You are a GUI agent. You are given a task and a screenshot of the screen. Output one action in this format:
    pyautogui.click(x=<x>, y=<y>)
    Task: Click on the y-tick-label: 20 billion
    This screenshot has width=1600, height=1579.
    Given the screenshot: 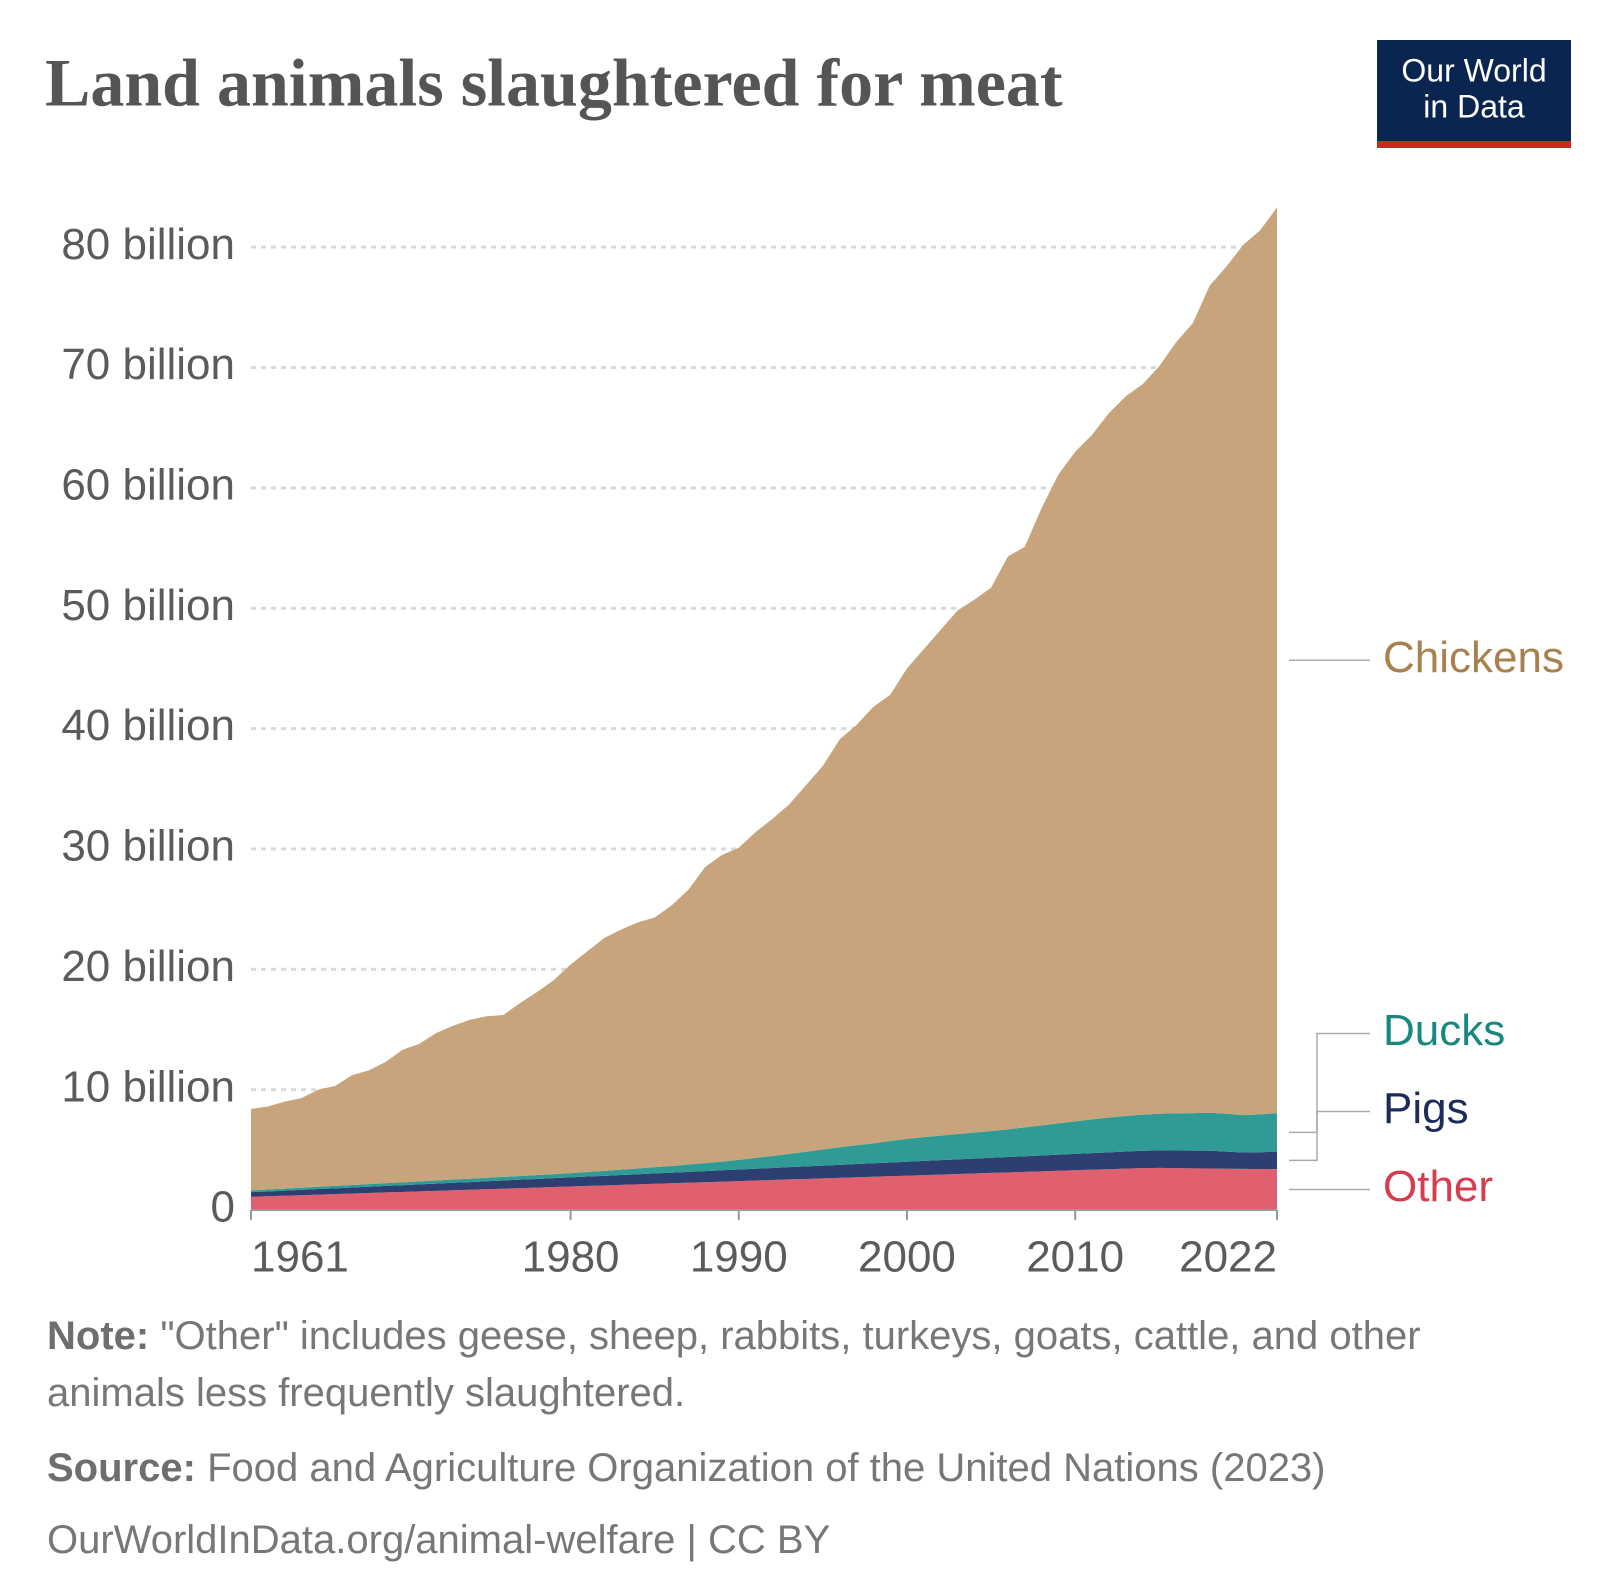 What is the action you would take?
    pyautogui.click(x=148, y=966)
    